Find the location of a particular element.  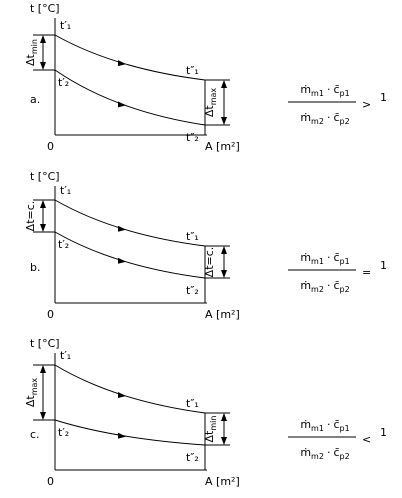

right-delta: Δt=c. is located at coordinates (209, 262).